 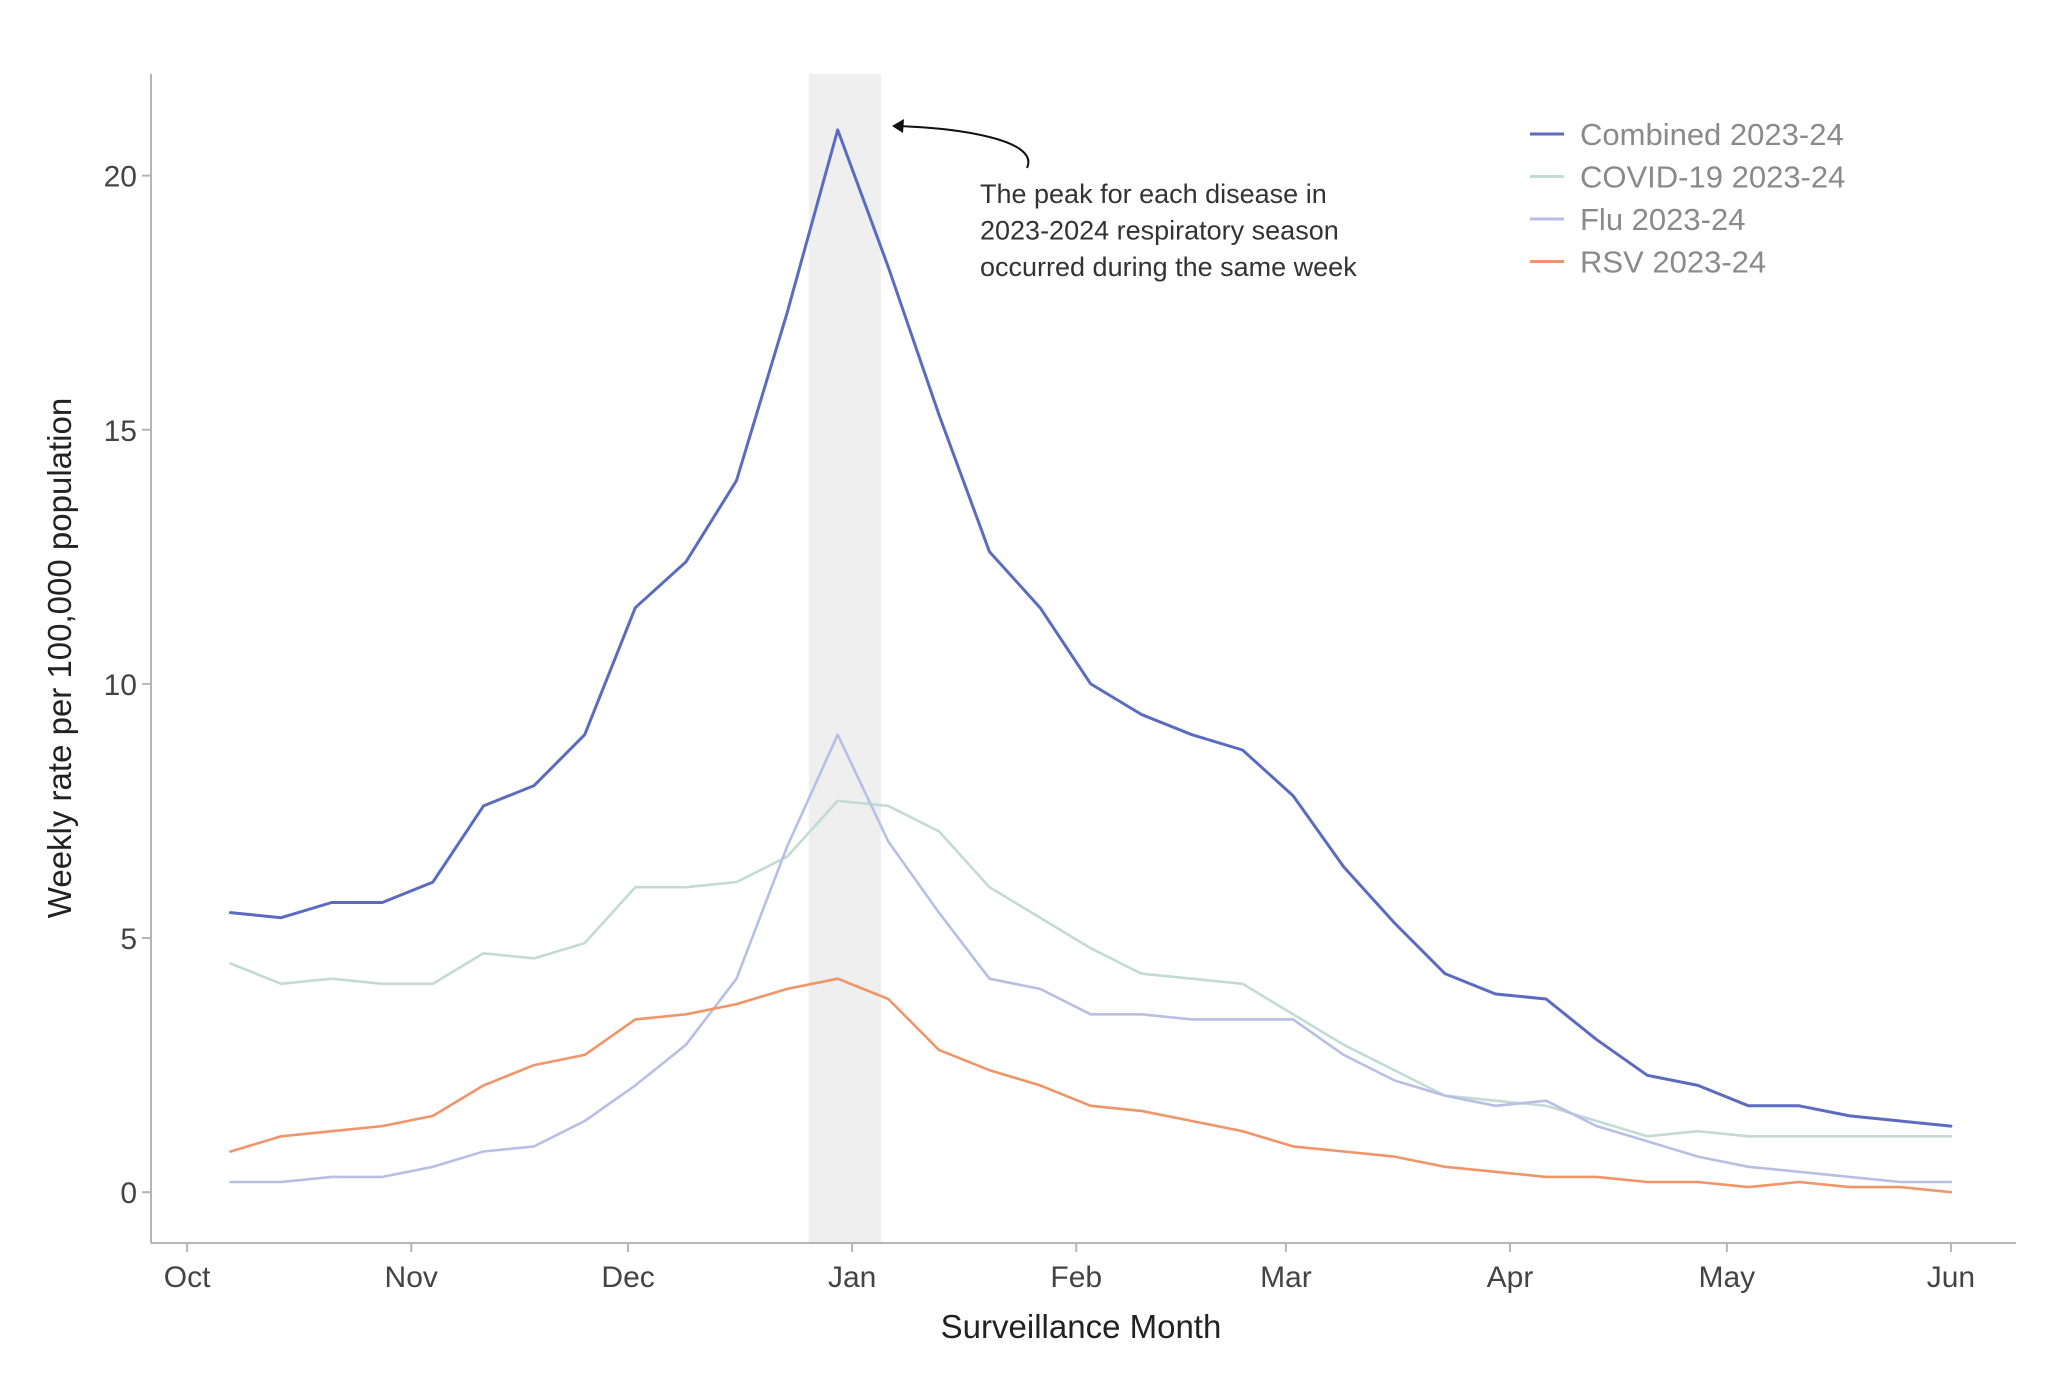 I want to click on legend-label: Combined 2023-24, so click(x=1712, y=134).